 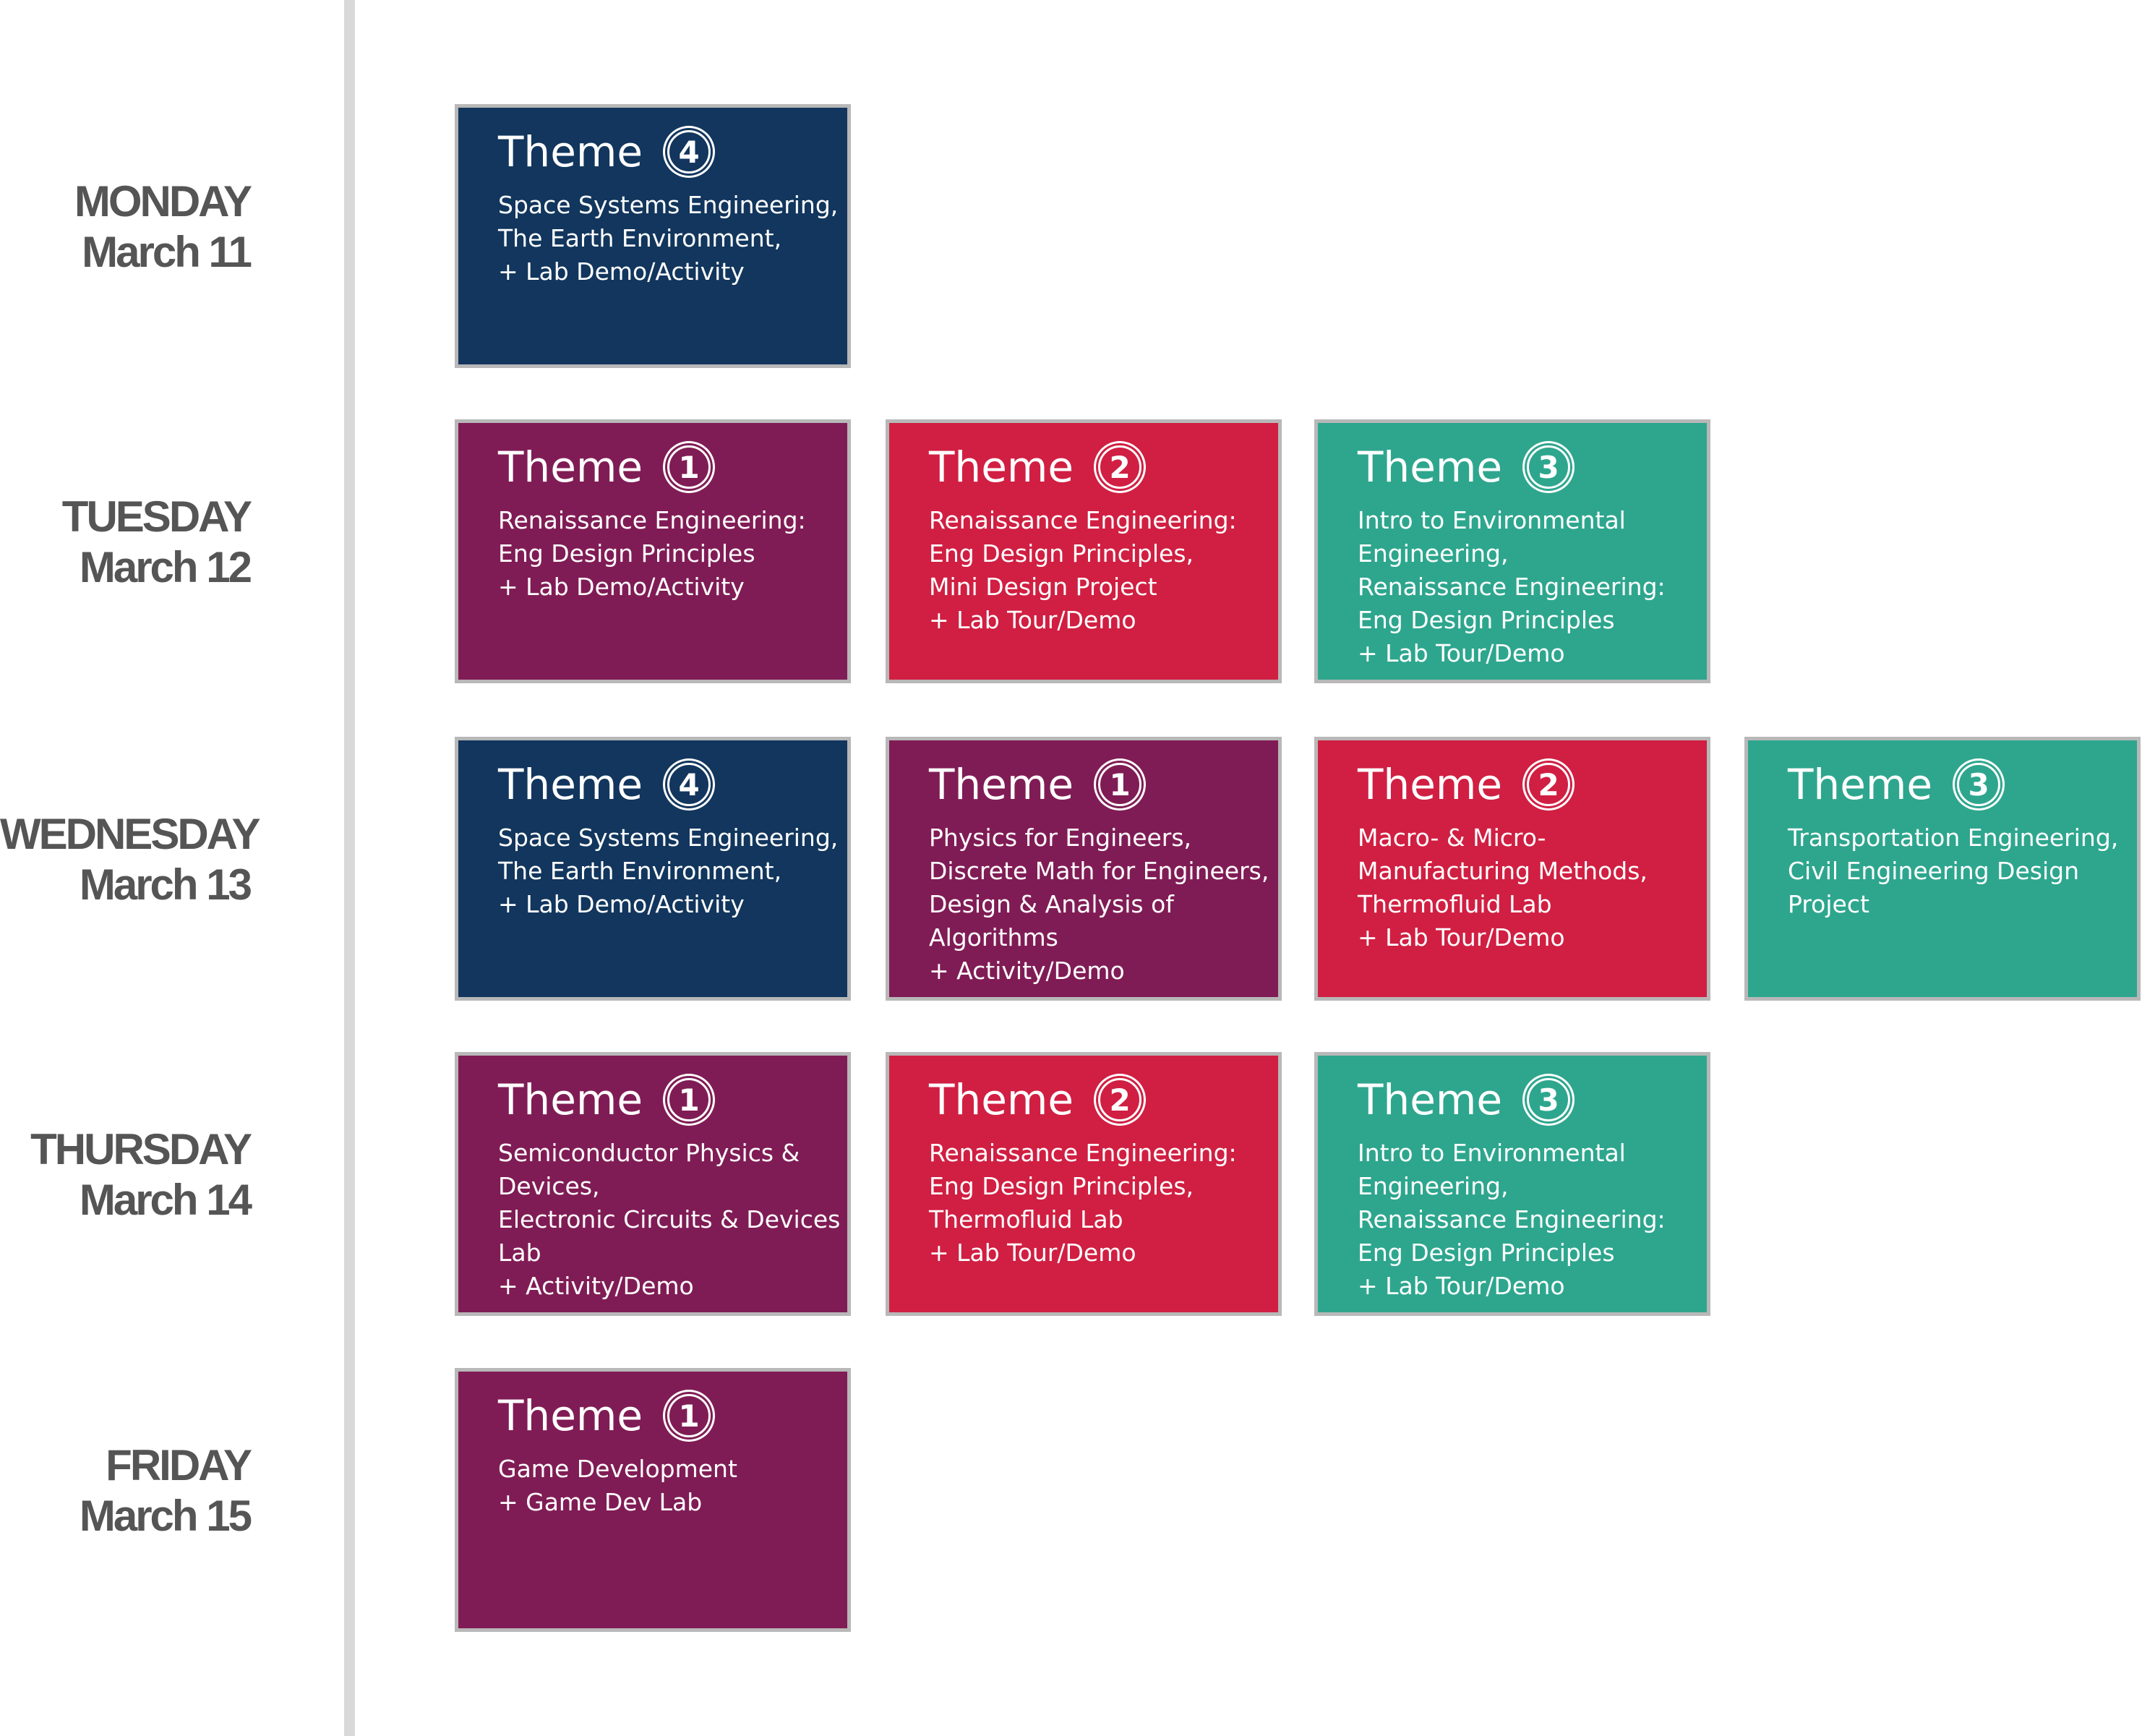 What do you see at coordinates (165, 1200) in the screenshot?
I see `day-date: March 14` at bounding box center [165, 1200].